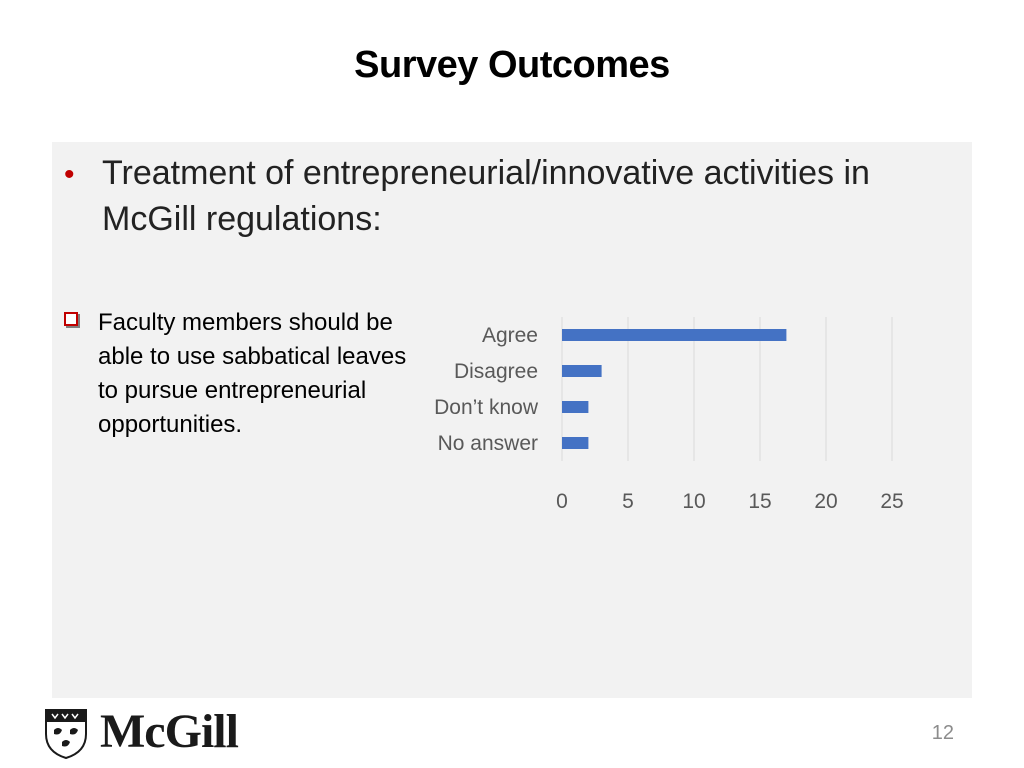  I want to click on mcgill-logo: McGill, so click(162, 732).